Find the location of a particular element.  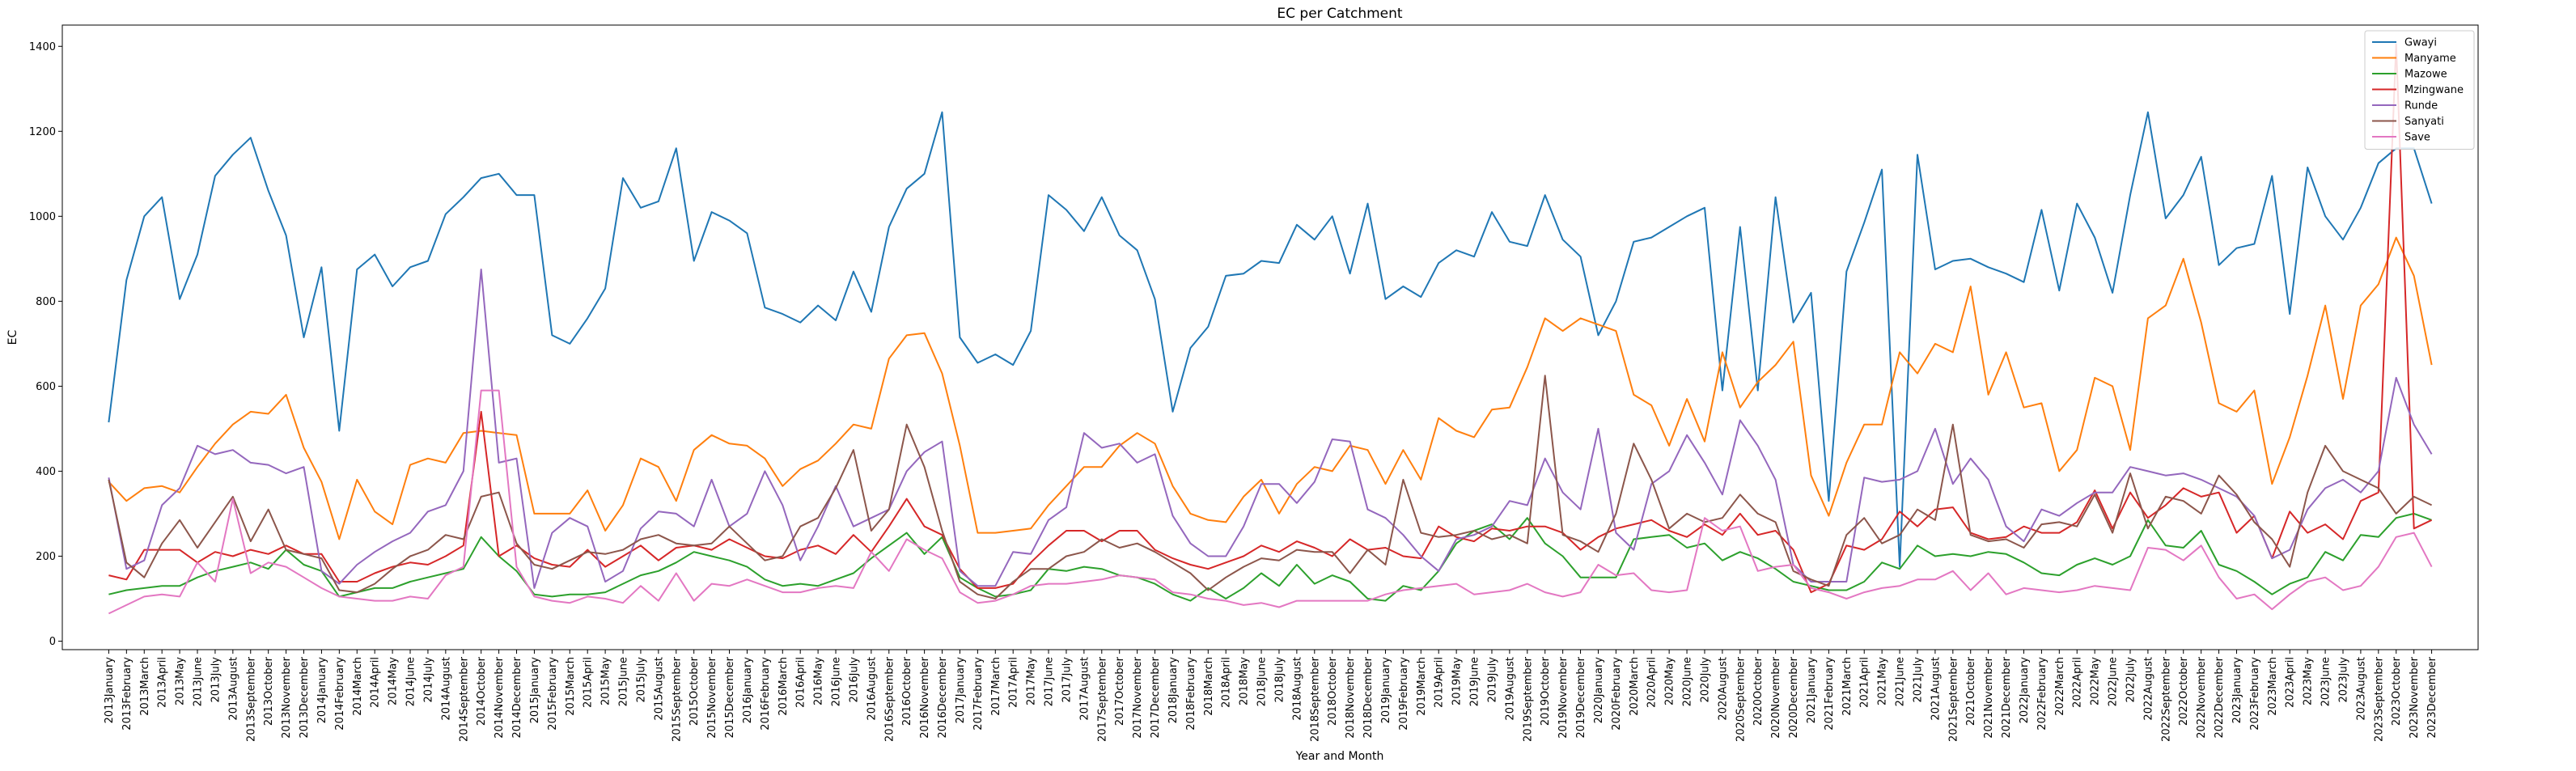

x-tick-label: 2020July is located at coordinates (1705, 680).